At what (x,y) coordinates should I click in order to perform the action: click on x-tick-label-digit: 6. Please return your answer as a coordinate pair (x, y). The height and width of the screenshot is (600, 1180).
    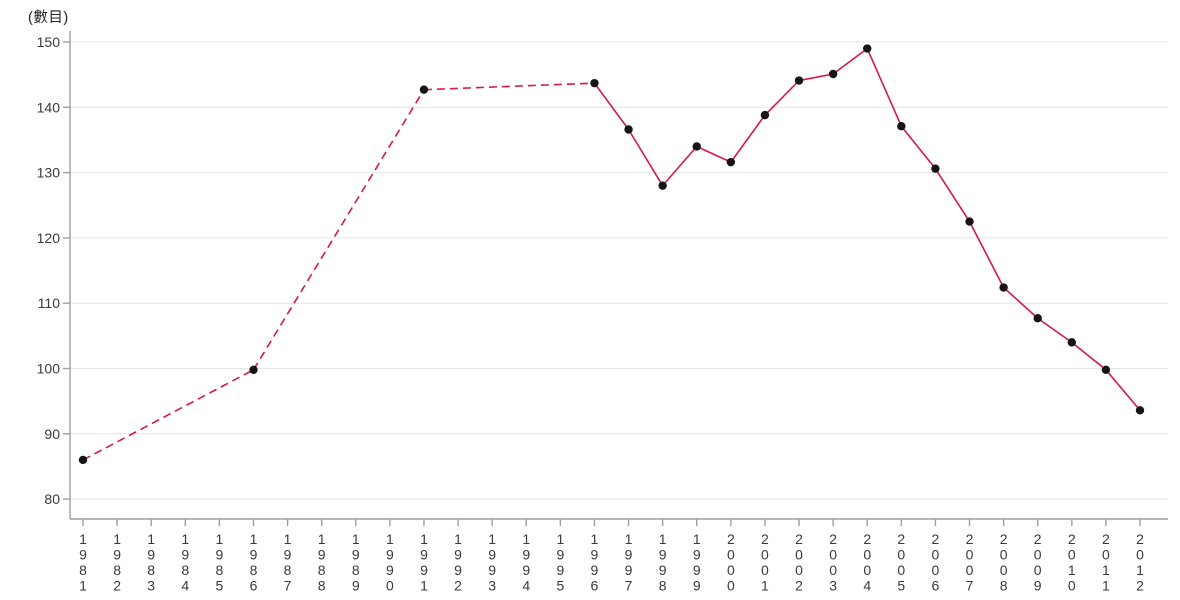
    Looking at the image, I should click on (254, 586).